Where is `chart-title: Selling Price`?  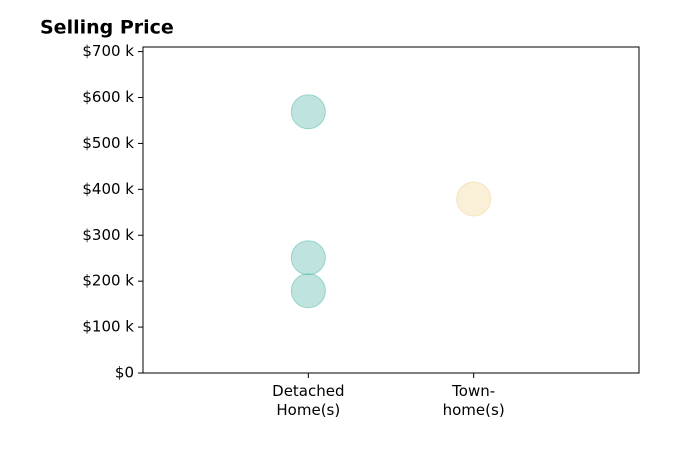
chart-title: Selling Price is located at coordinates (107, 28).